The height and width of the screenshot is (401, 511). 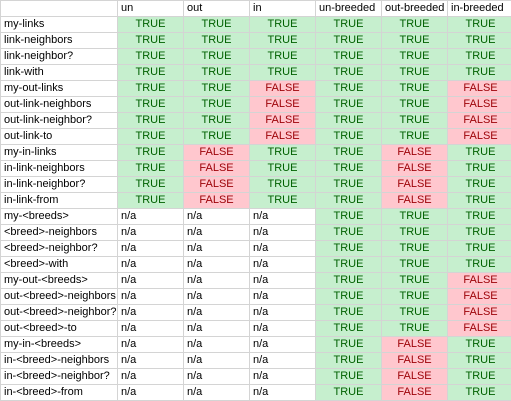 What do you see at coordinates (59, 8) in the screenshot?
I see `corner-cell` at bounding box center [59, 8].